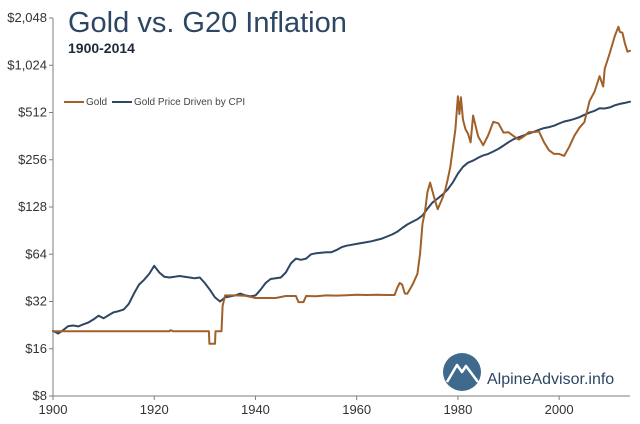  Describe the element at coordinates (189, 102) in the screenshot. I see `legend-label-cpi: Gold Price Driven by CPI` at that location.